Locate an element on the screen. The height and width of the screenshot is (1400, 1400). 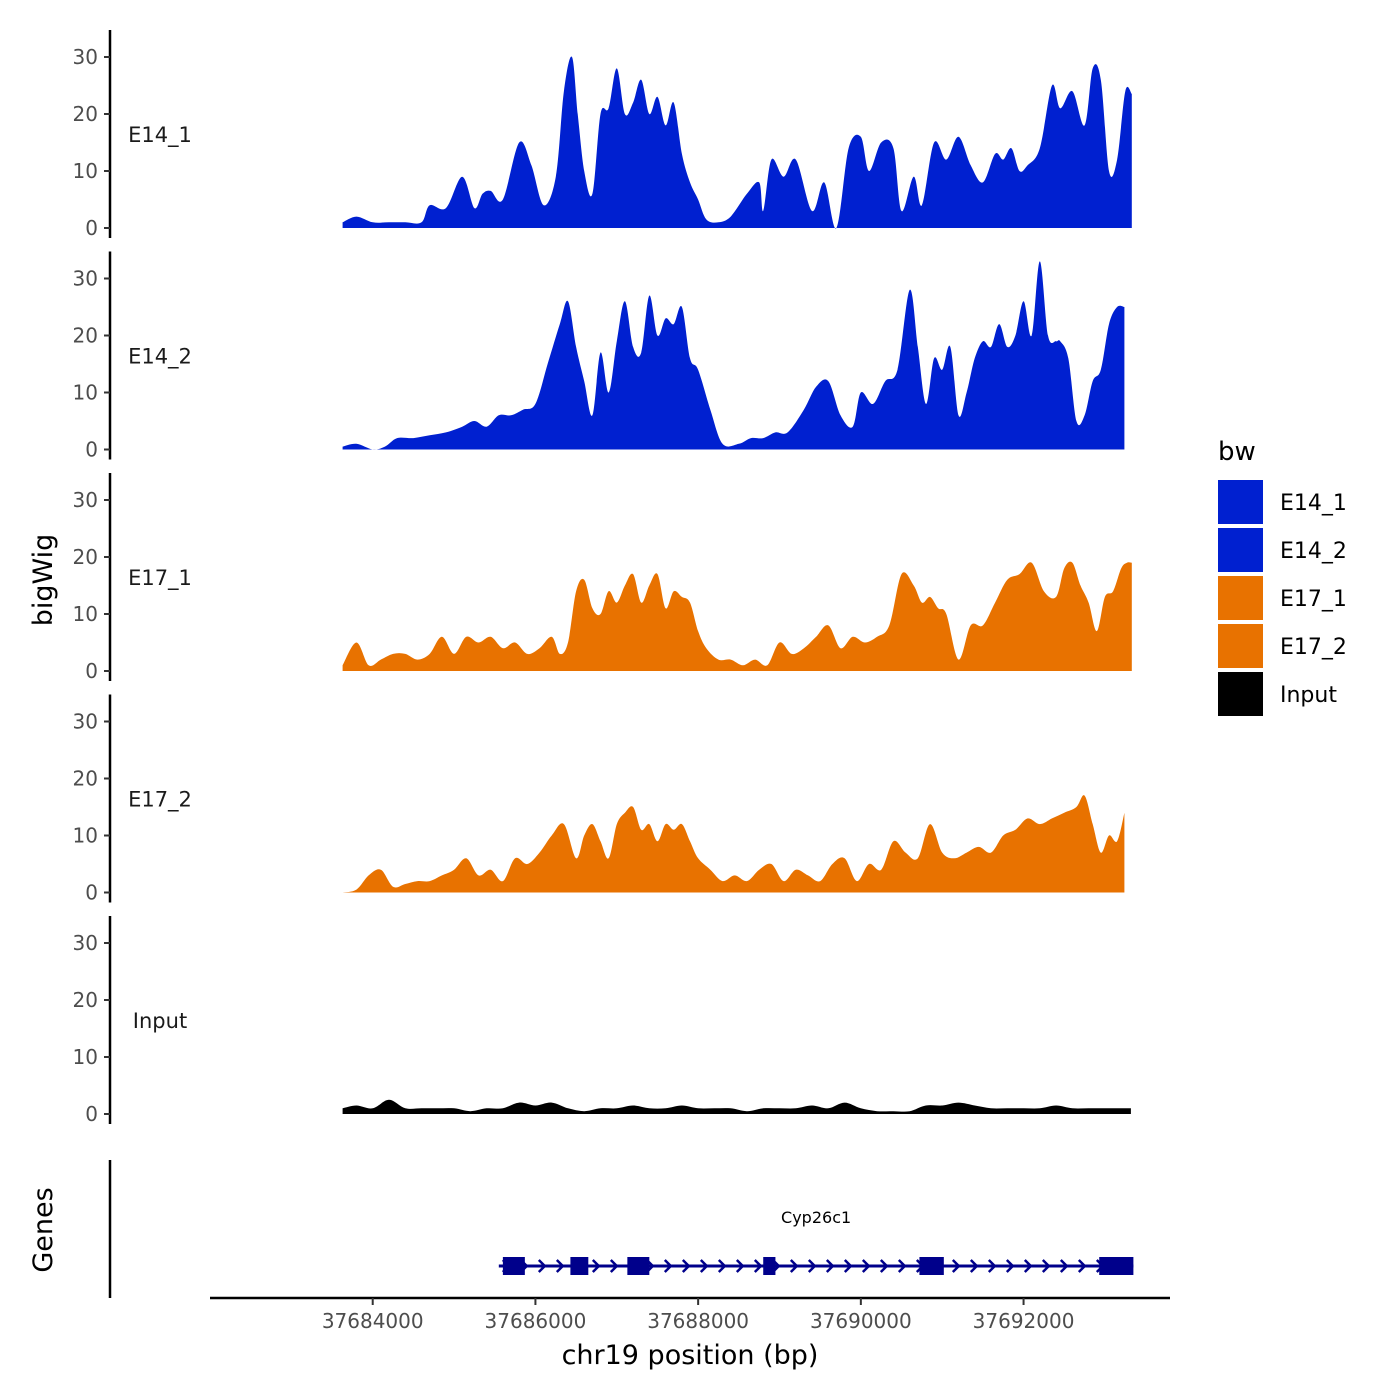
legend-item-input: Input is located at coordinates (1277, 694).